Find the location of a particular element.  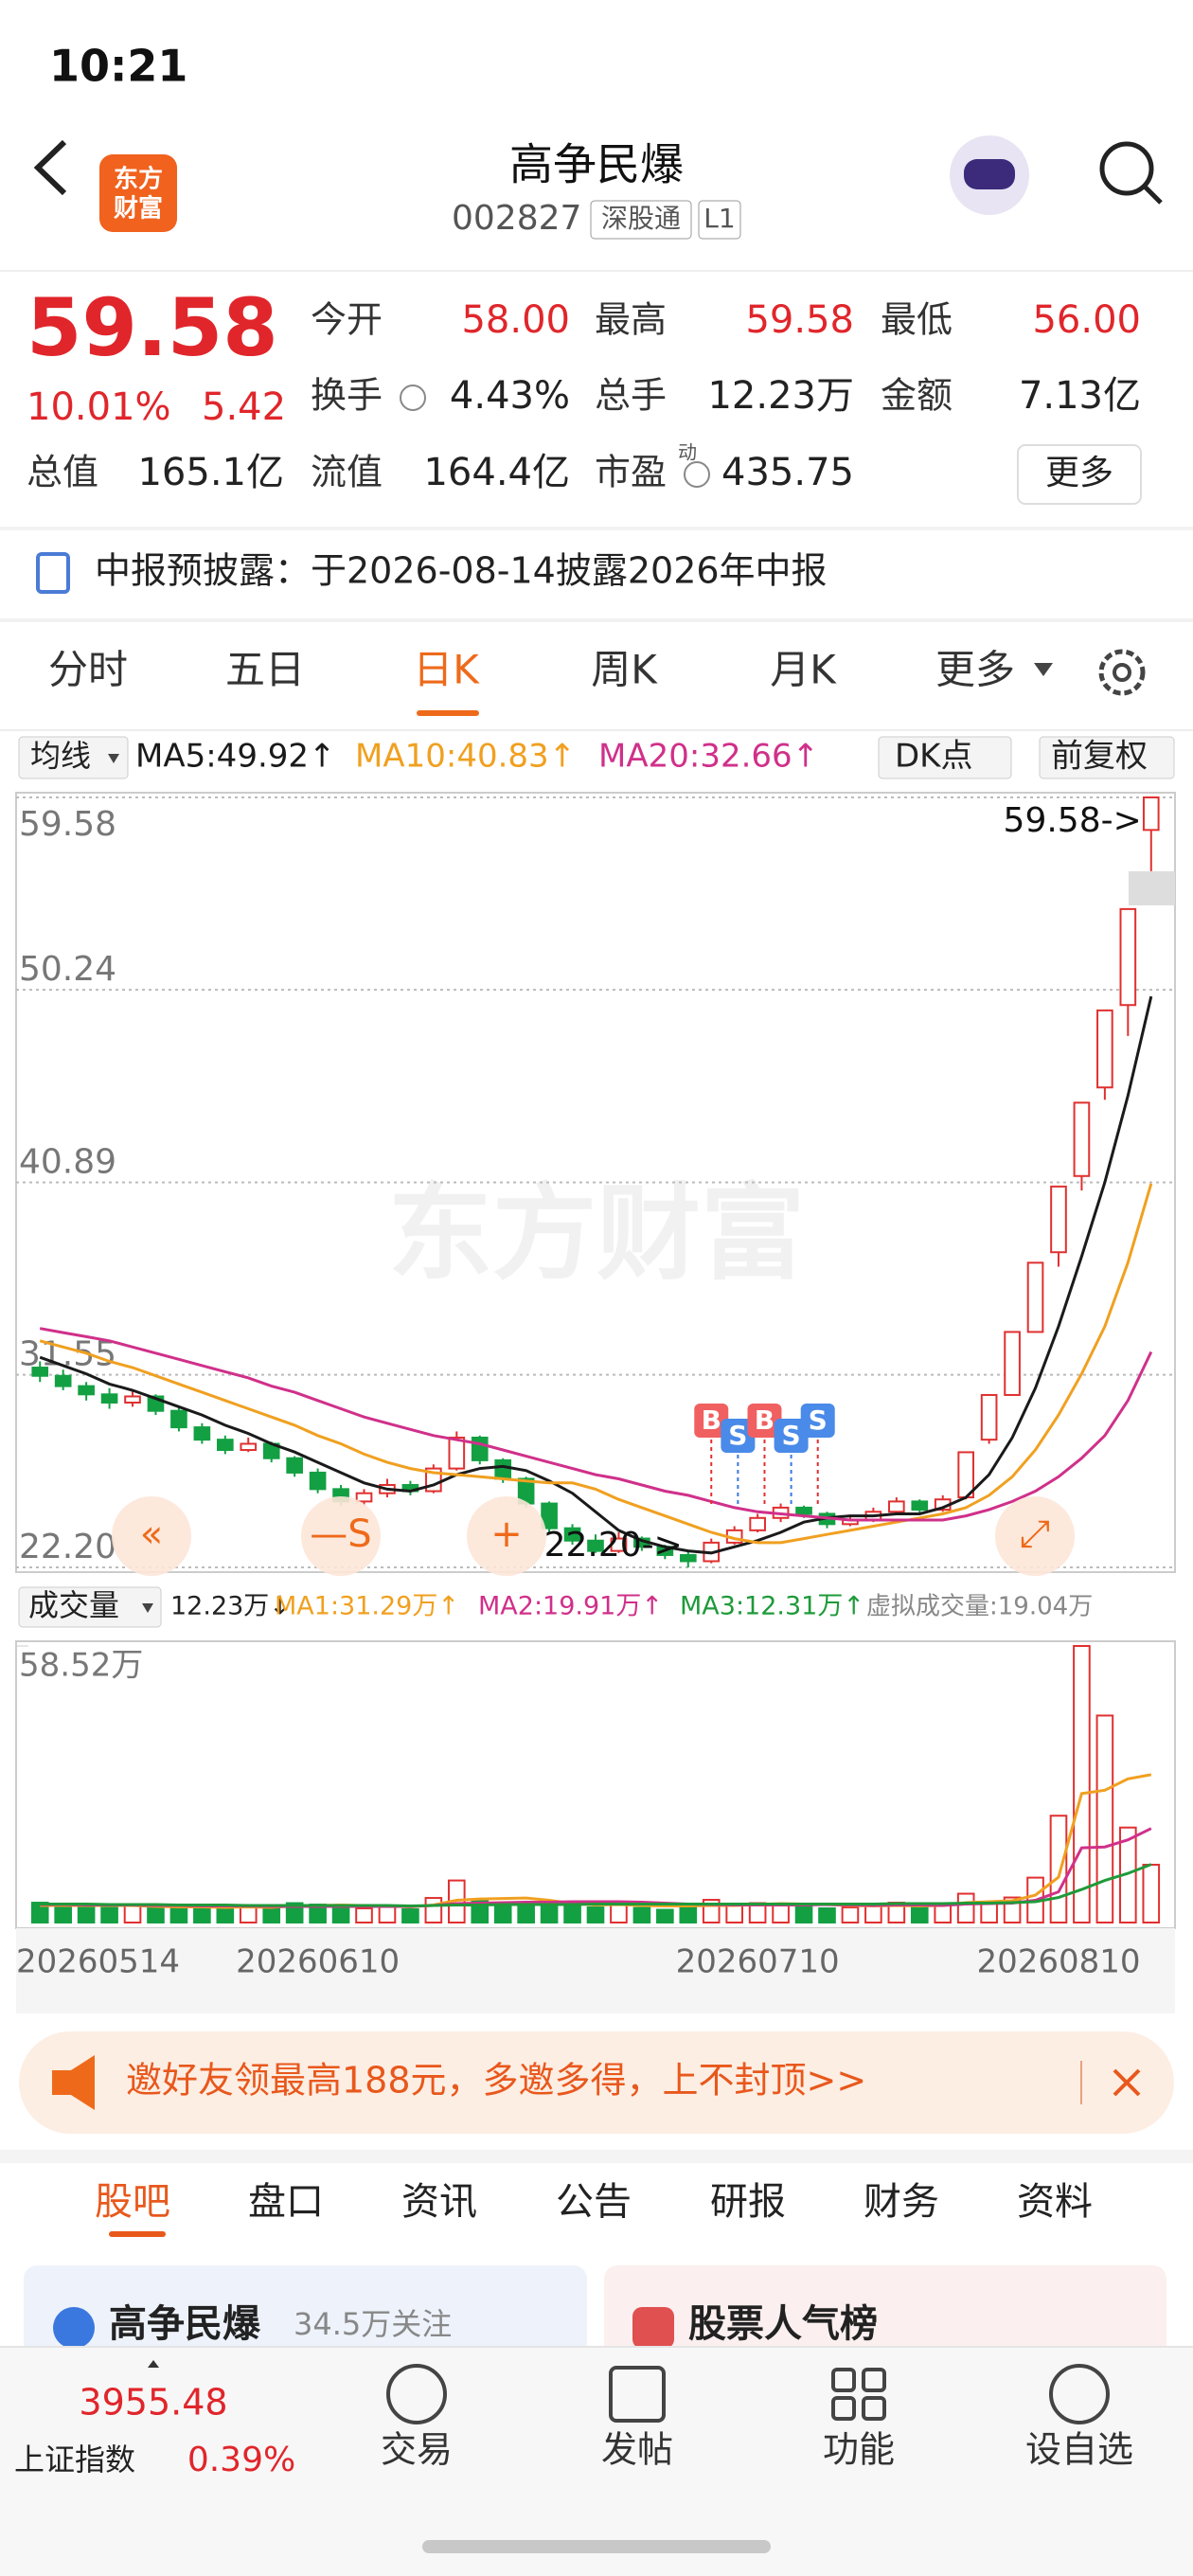

field-value: 164.4亿 is located at coordinates (496, 472).